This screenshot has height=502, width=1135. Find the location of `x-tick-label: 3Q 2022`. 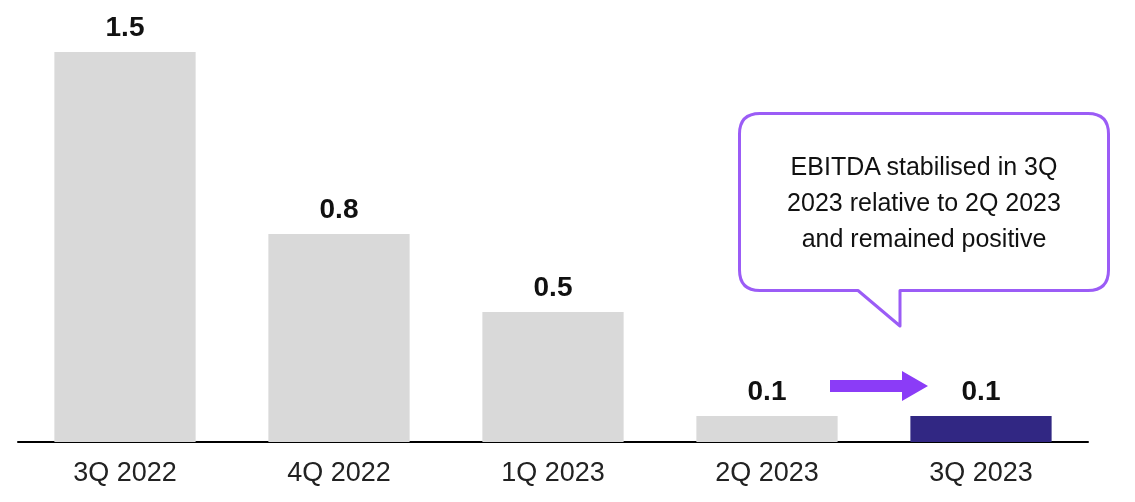

x-tick-label: 3Q 2022 is located at coordinates (125, 471).